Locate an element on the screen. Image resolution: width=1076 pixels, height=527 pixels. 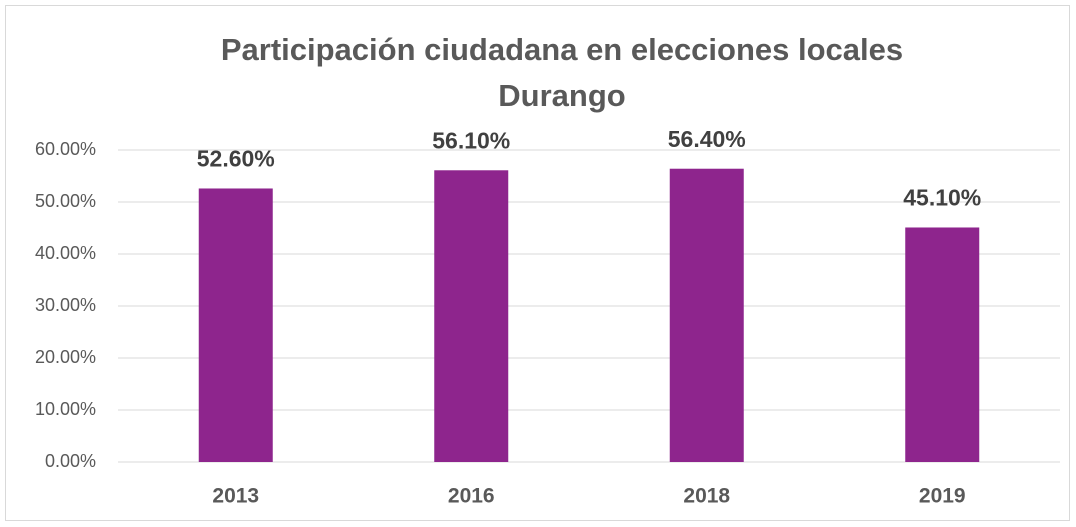
chart-title: Durango is located at coordinates (561, 95).